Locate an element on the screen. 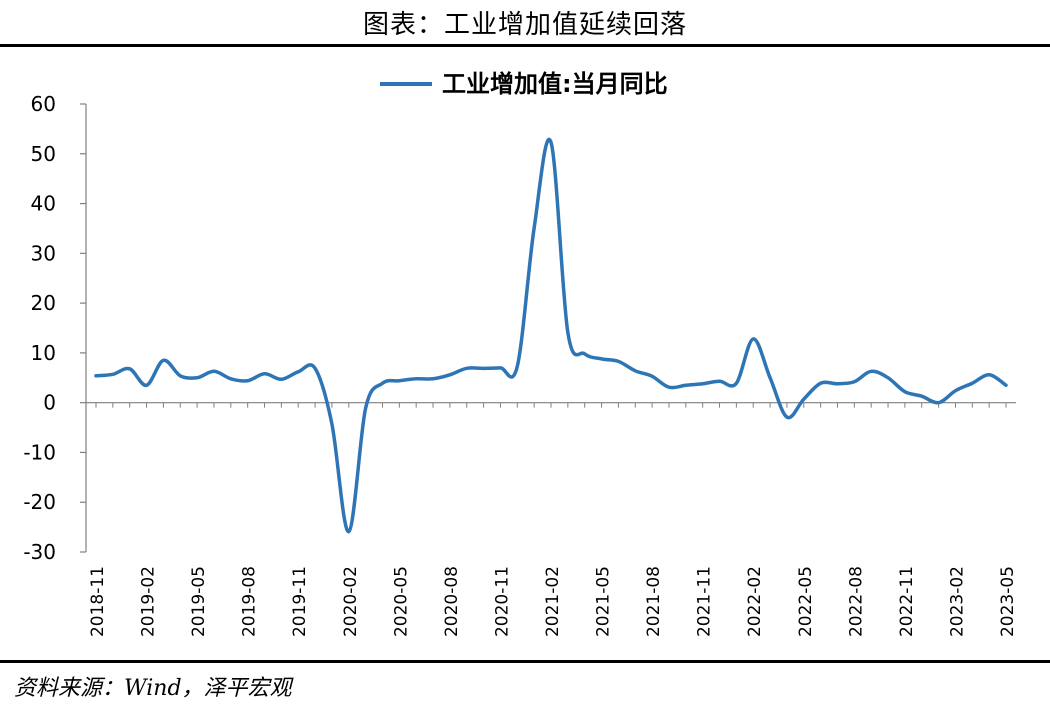  legend-label: 工业增加值:当月同比 is located at coordinates (555, 84).